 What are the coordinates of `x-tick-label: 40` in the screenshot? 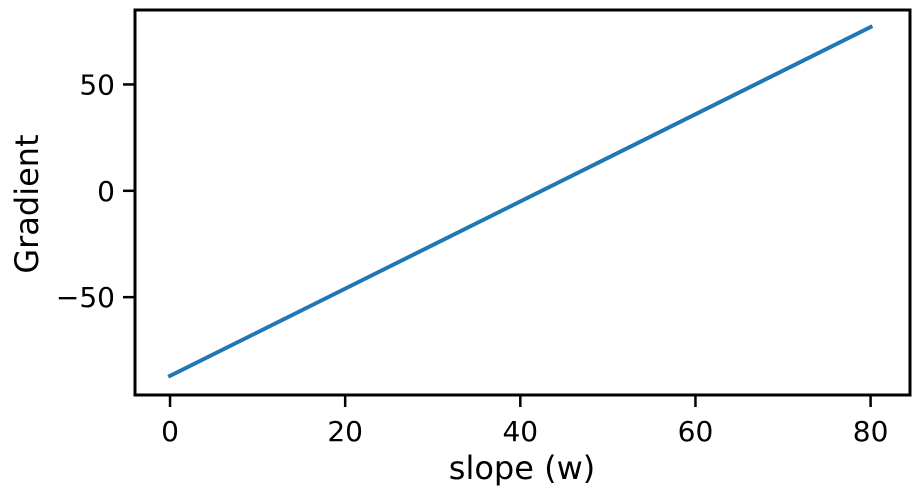 It's located at (520, 431).